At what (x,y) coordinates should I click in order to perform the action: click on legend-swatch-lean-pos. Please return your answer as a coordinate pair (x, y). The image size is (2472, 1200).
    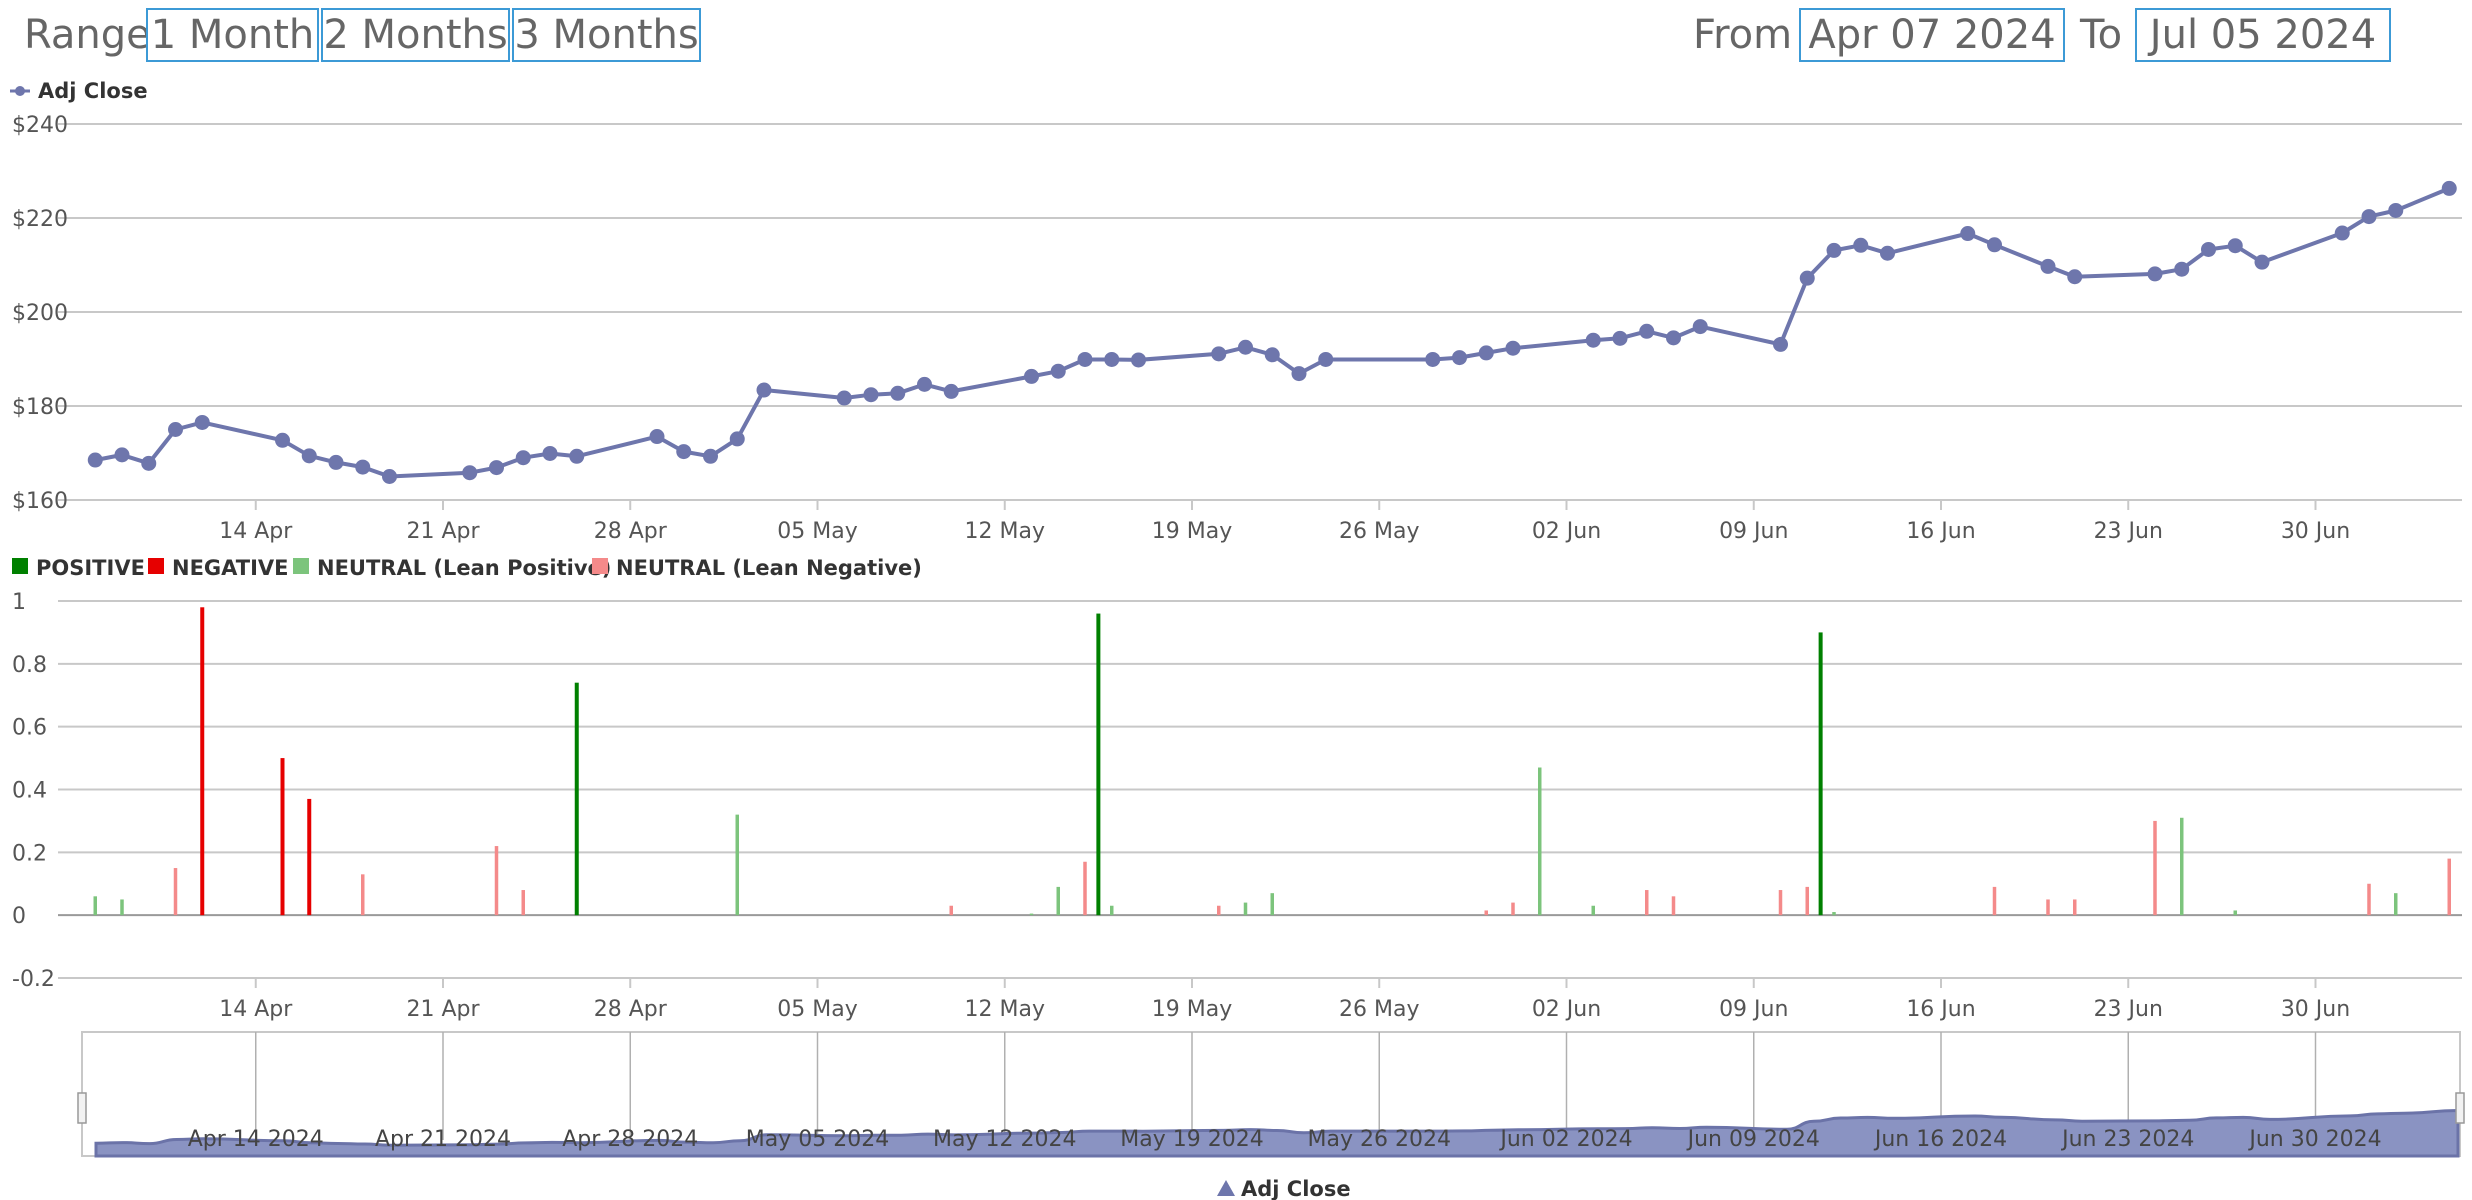
    Looking at the image, I should click on (301, 566).